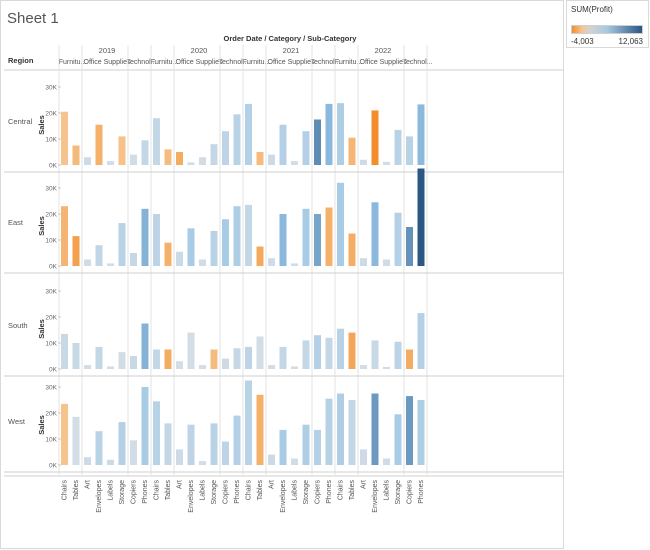  Describe the element at coordinates (65, 490) in the screenshot. I see `subcategory-label-2019-chairs: Chairs` at that location.